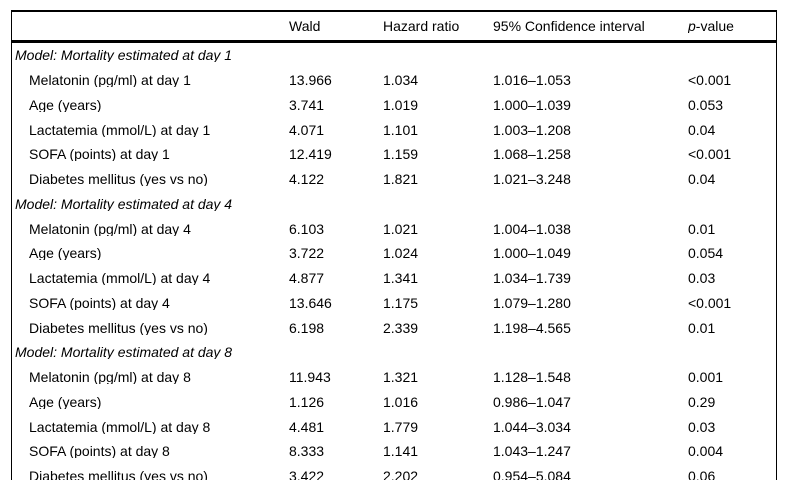 The image size is (785, 480). Describe the element at coordinates (569, 26) in the screenshot. I see `header-confidence-interval: 95% Confidence interval` at that location.